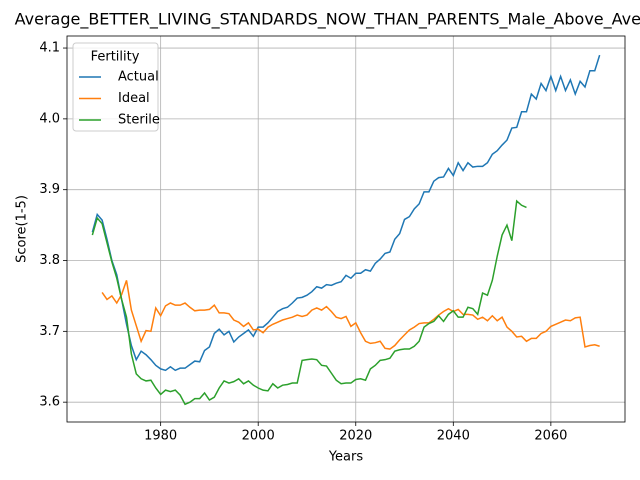  Describe the element at coordinates (258, 436) in the screenshot. I see `x-tick-label: 2000` at that location.